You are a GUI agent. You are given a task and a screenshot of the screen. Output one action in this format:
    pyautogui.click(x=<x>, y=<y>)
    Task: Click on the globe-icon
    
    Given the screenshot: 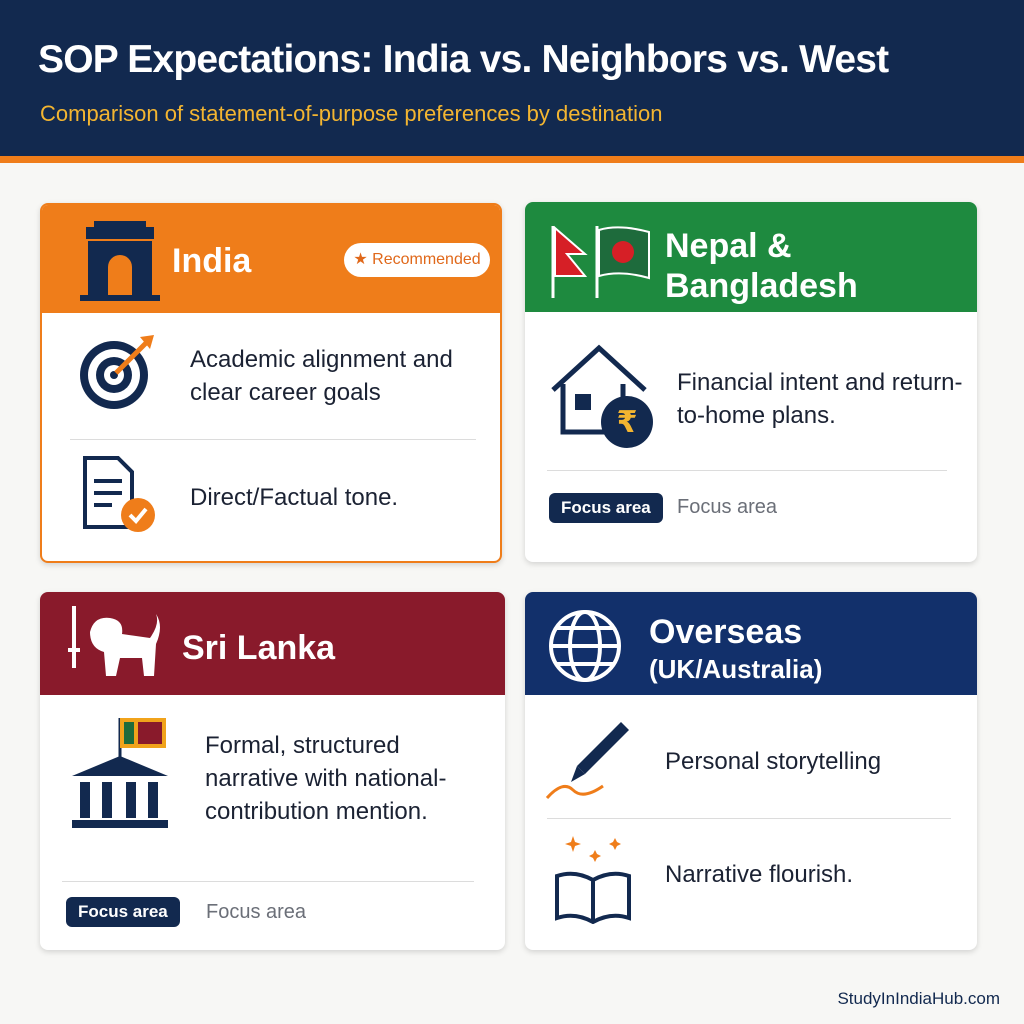 What is the action you would take?
    pyautogui.click(x=585, y=646)
    